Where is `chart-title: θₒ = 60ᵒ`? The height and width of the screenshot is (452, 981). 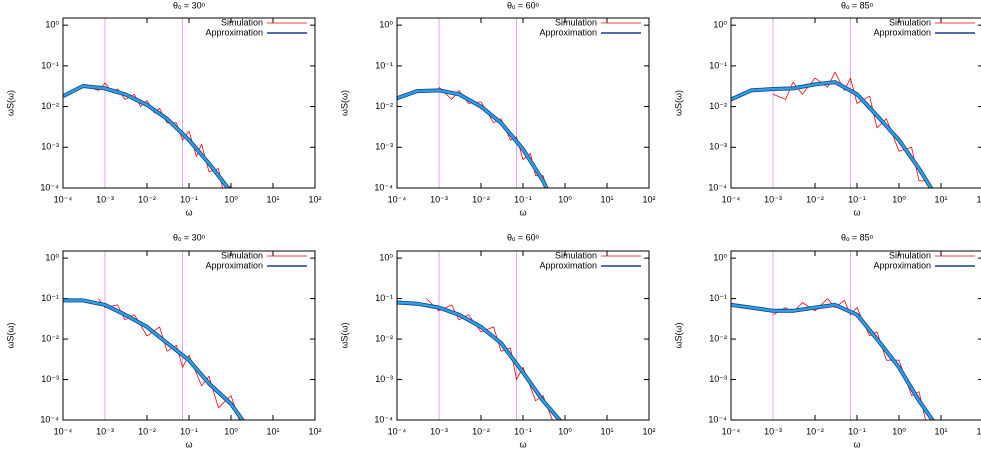
chart-title: θₒ = 60ᵒ is located at coordinates (523, 5).